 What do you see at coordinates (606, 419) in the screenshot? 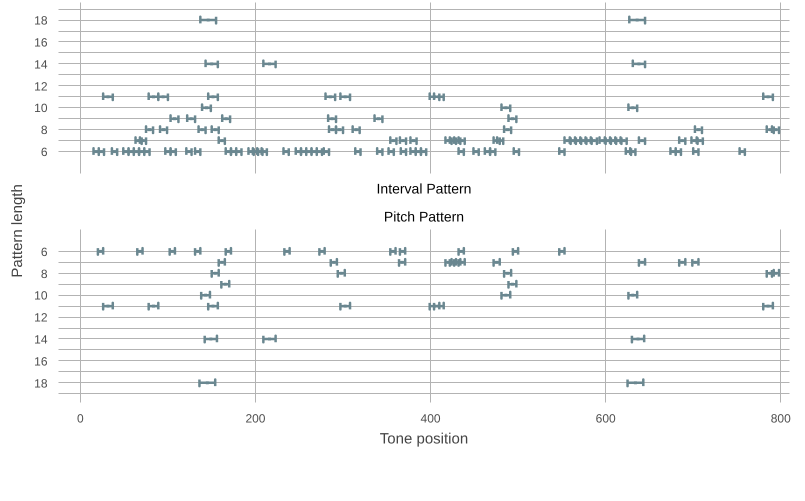
I see `x-tick-label: 600` at bounding box center [606, 419].